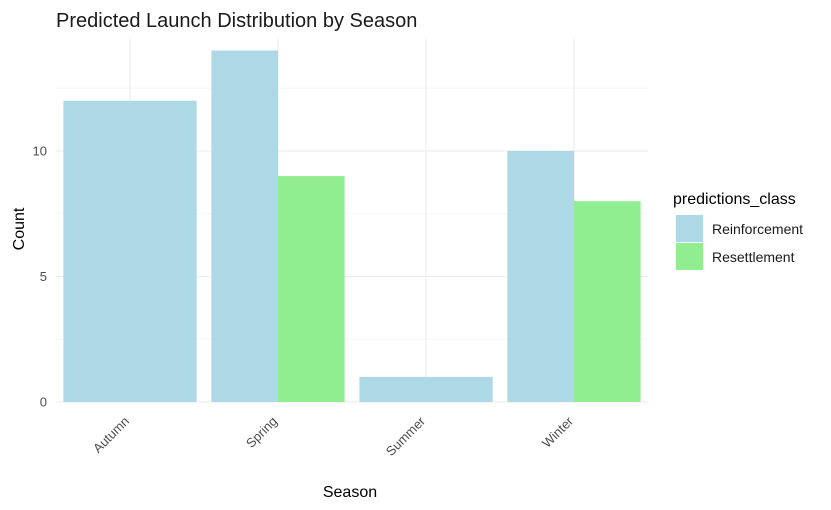 The height and width of the screenshot is (510, 831). I want to click on bar-spring-reinforcement, so click(244, 226).